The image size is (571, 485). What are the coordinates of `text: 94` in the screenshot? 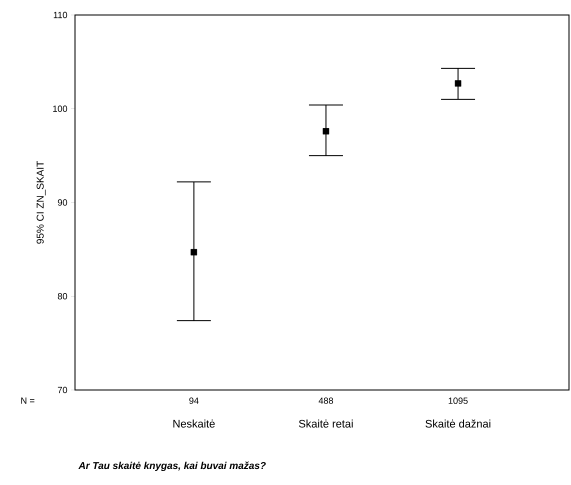 It's located at (194, 401).